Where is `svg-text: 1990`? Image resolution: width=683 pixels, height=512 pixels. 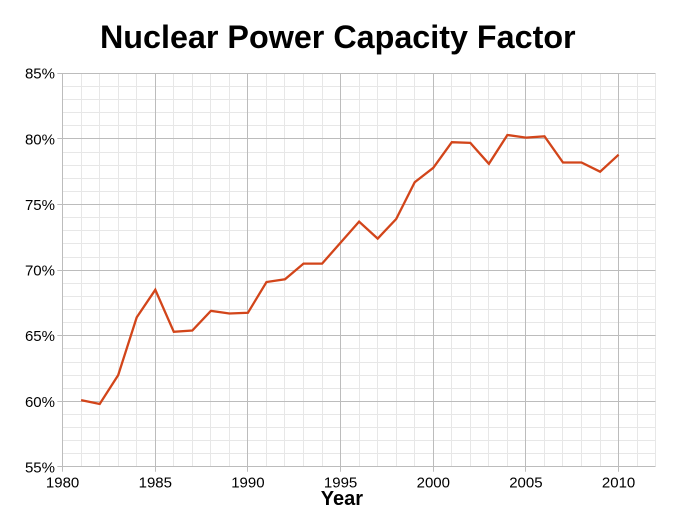 svg-text: 1990 is located at coordinates (247, 483).